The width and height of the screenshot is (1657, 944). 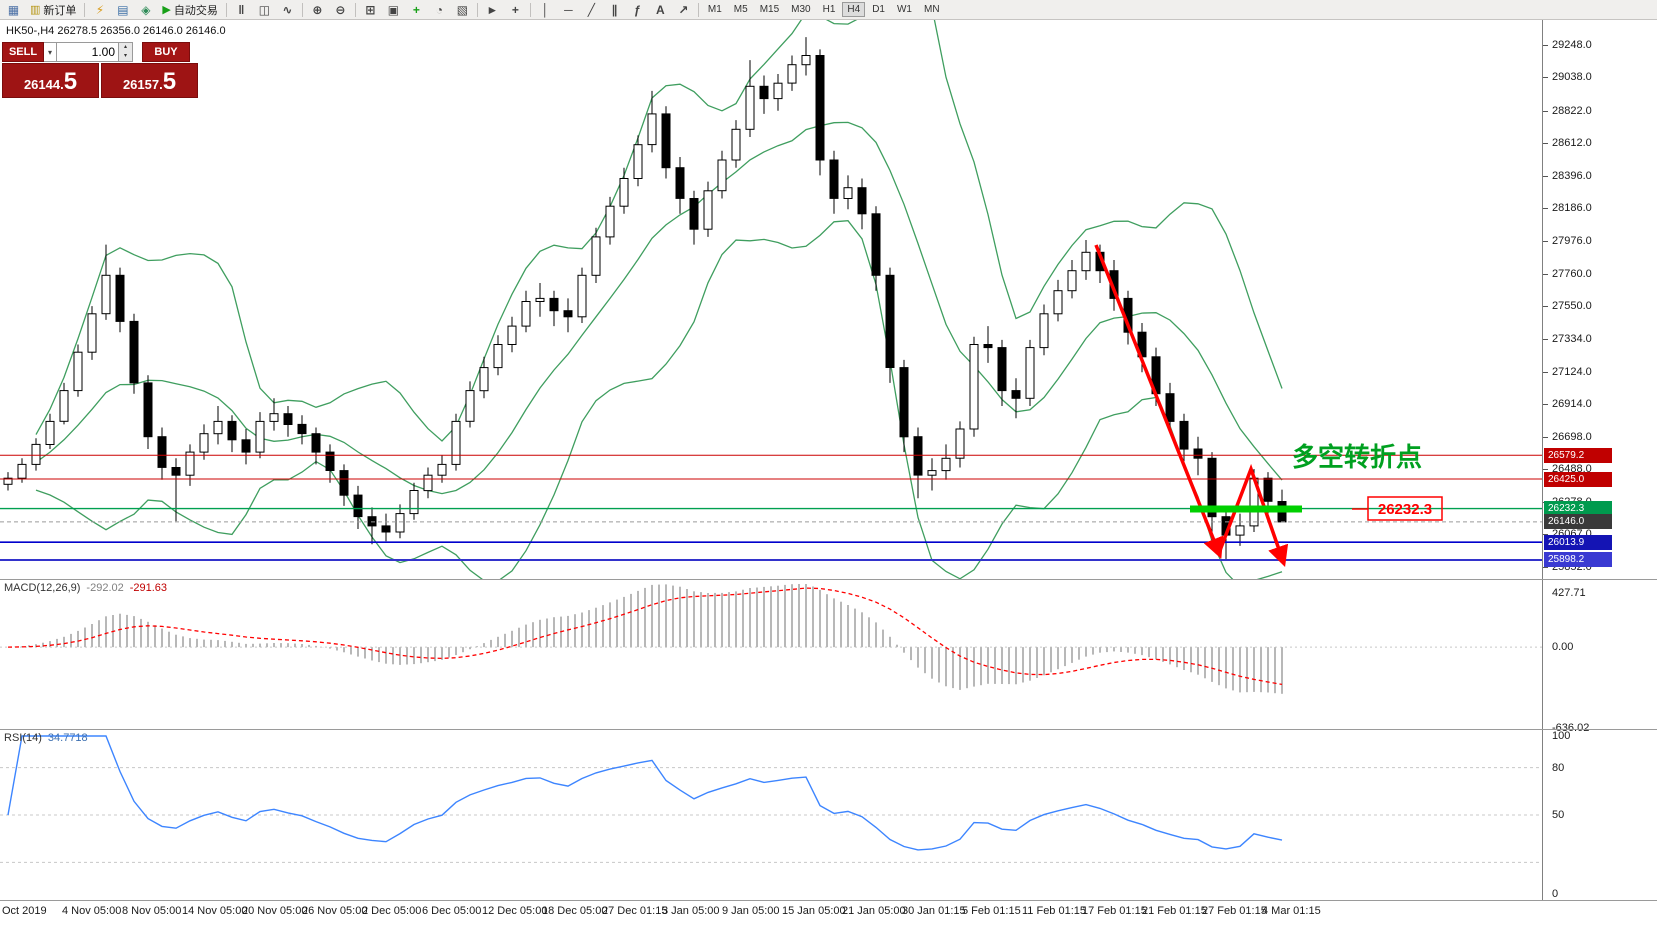 What do you see at coordinates (801, 9) in the screenshot?
I see `timeframe-button-M30: M30` at bounding box center [801, 9].